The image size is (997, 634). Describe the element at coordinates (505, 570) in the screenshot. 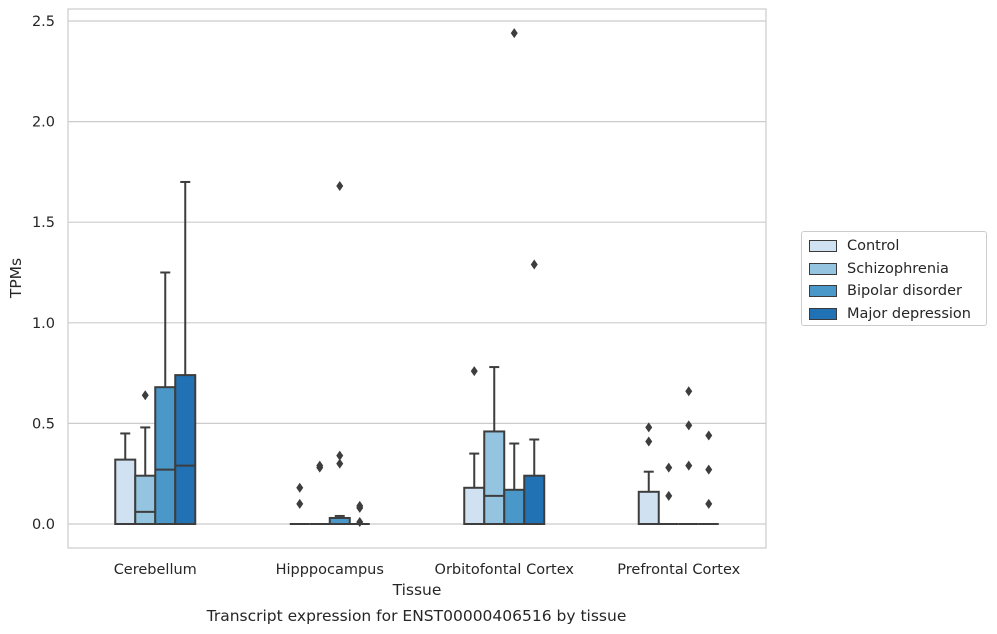

I see `x-tick-label: Orbitofontal Cortex` at that location.